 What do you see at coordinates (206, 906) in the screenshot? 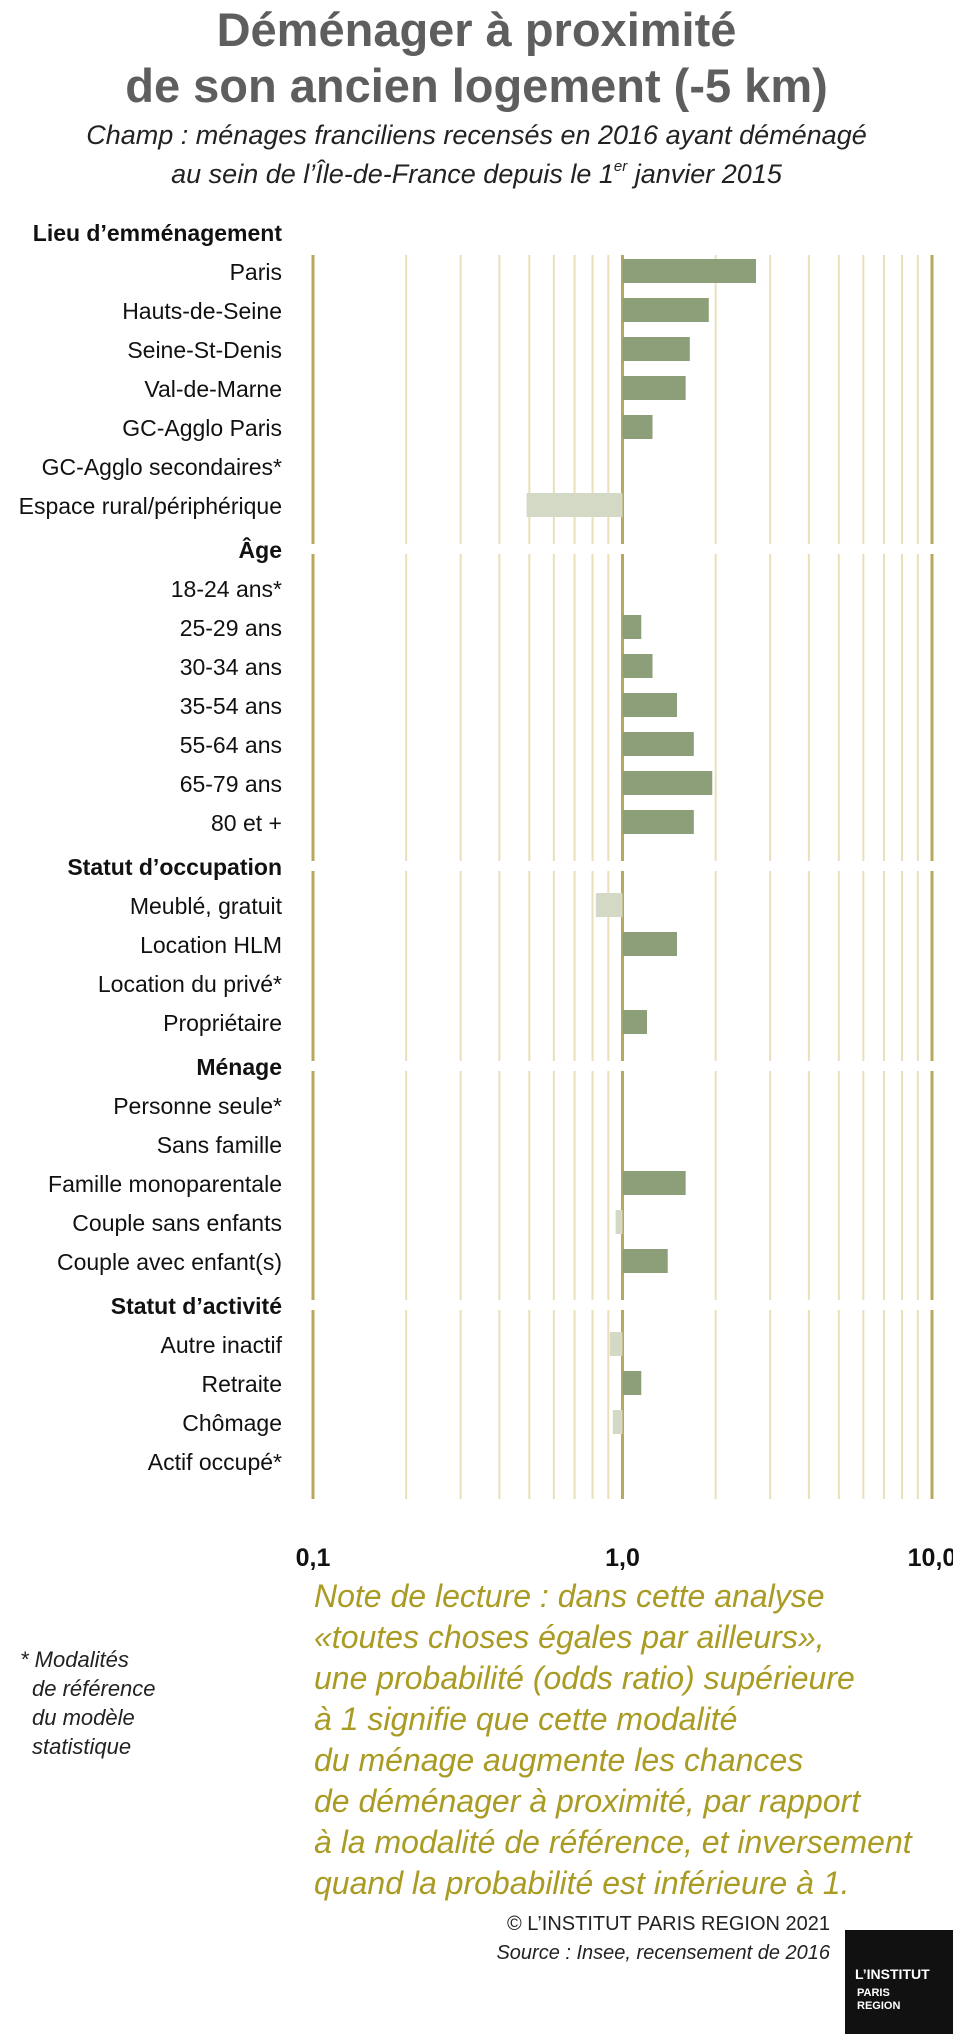
I see `category-label: Meublé, gratuit` at bounding box center [206, 906].